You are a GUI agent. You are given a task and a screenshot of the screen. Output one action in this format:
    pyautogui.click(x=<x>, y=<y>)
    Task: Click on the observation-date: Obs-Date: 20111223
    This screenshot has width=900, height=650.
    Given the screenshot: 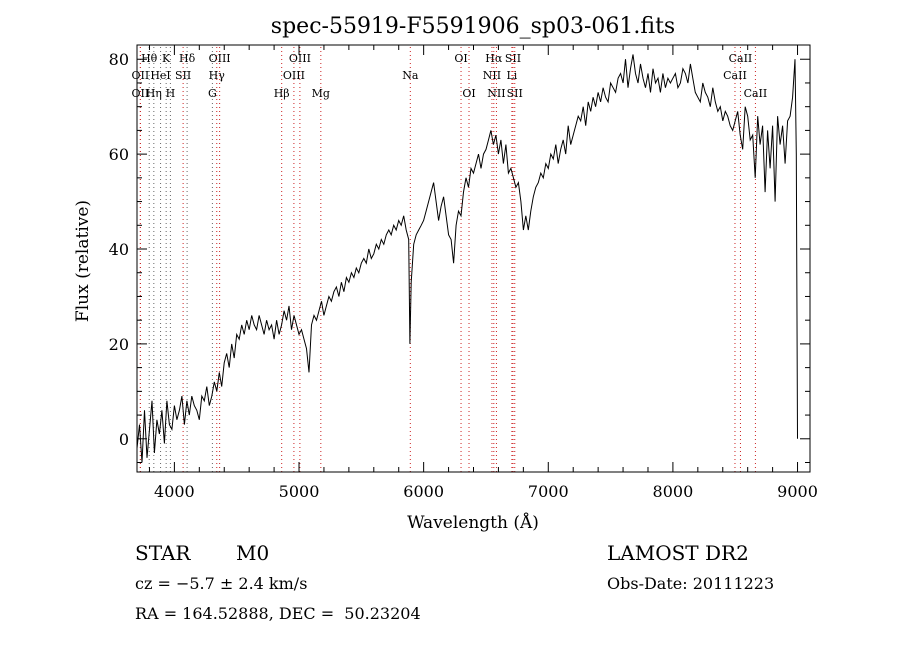 What is the action you would take?
    pyautogui.click(x=691, y=583)
    